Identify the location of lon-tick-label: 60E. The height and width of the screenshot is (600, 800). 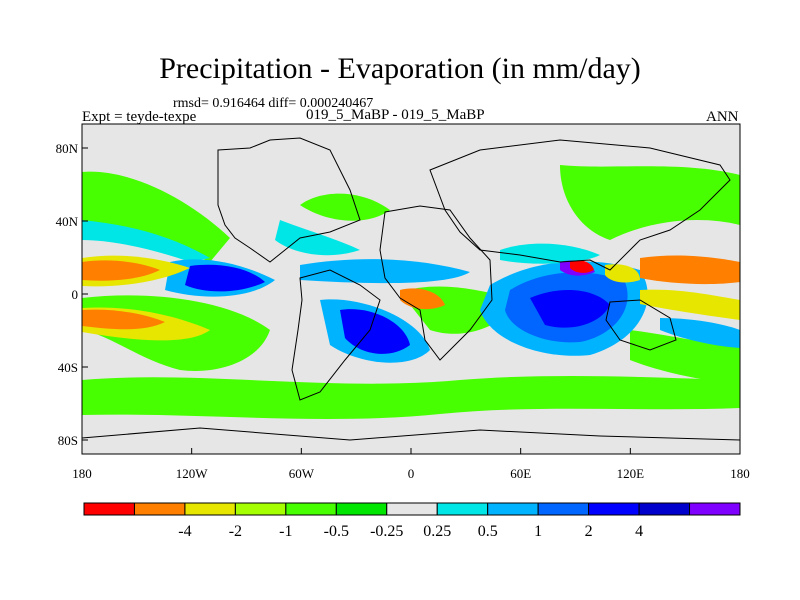
(520, 473).